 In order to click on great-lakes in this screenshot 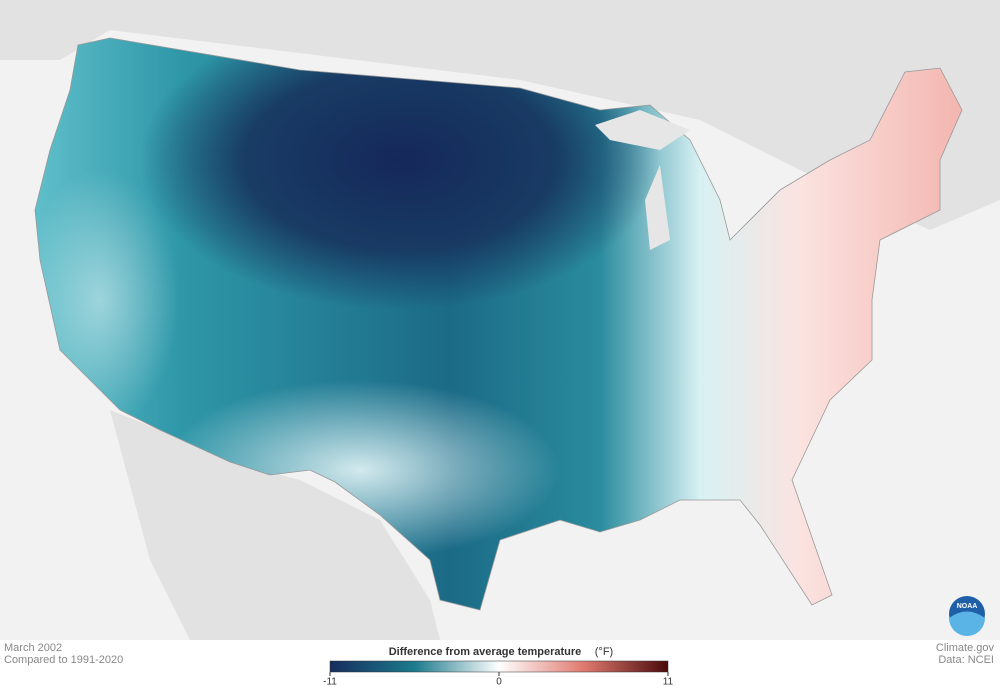, I will do `click(642, 130)`.